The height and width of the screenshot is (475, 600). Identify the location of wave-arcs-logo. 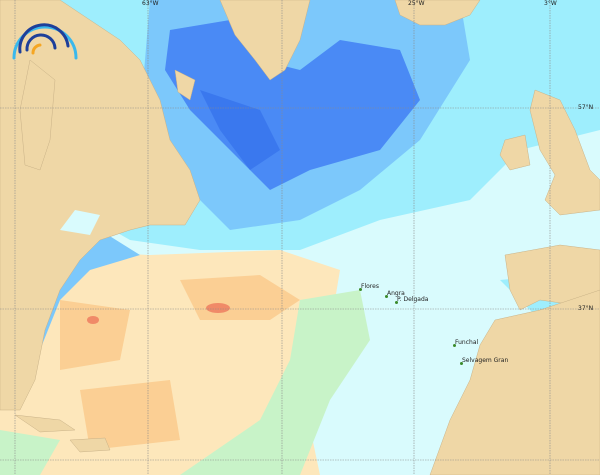
(45, 41).